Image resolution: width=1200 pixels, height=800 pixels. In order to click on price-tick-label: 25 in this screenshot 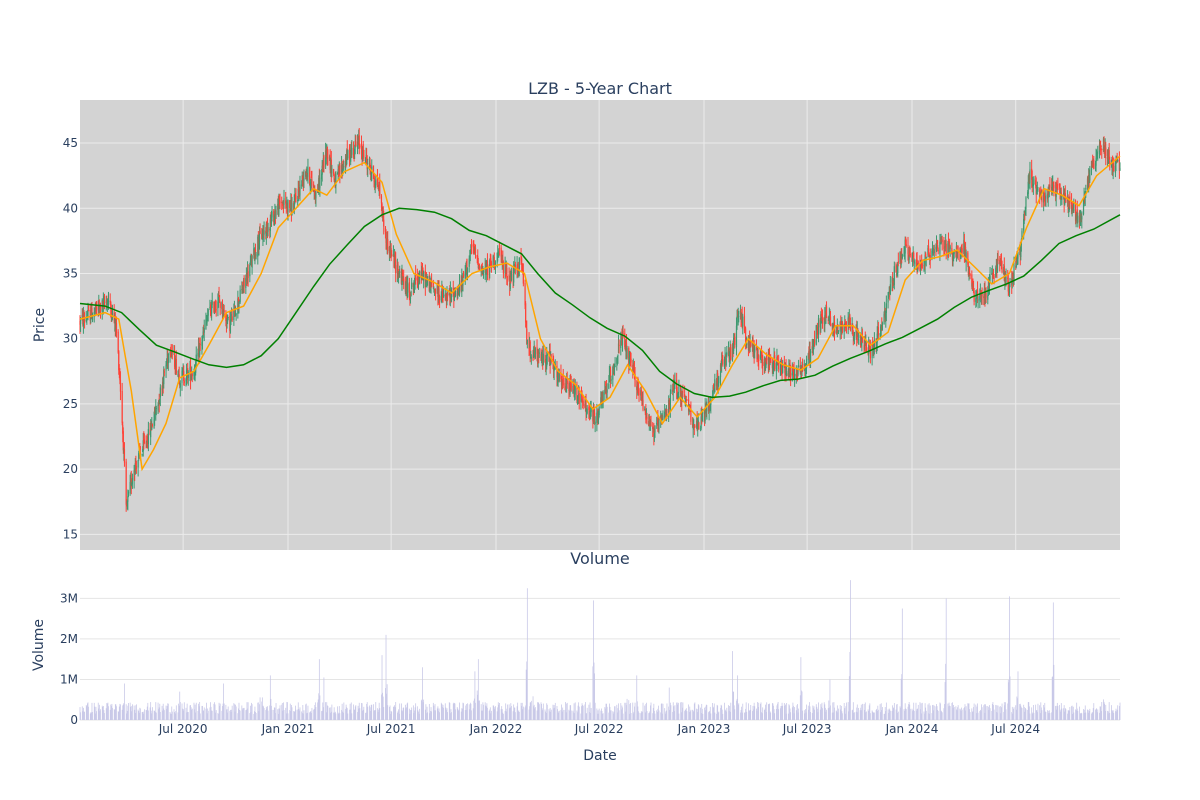, I will do `click(70, 404)`.